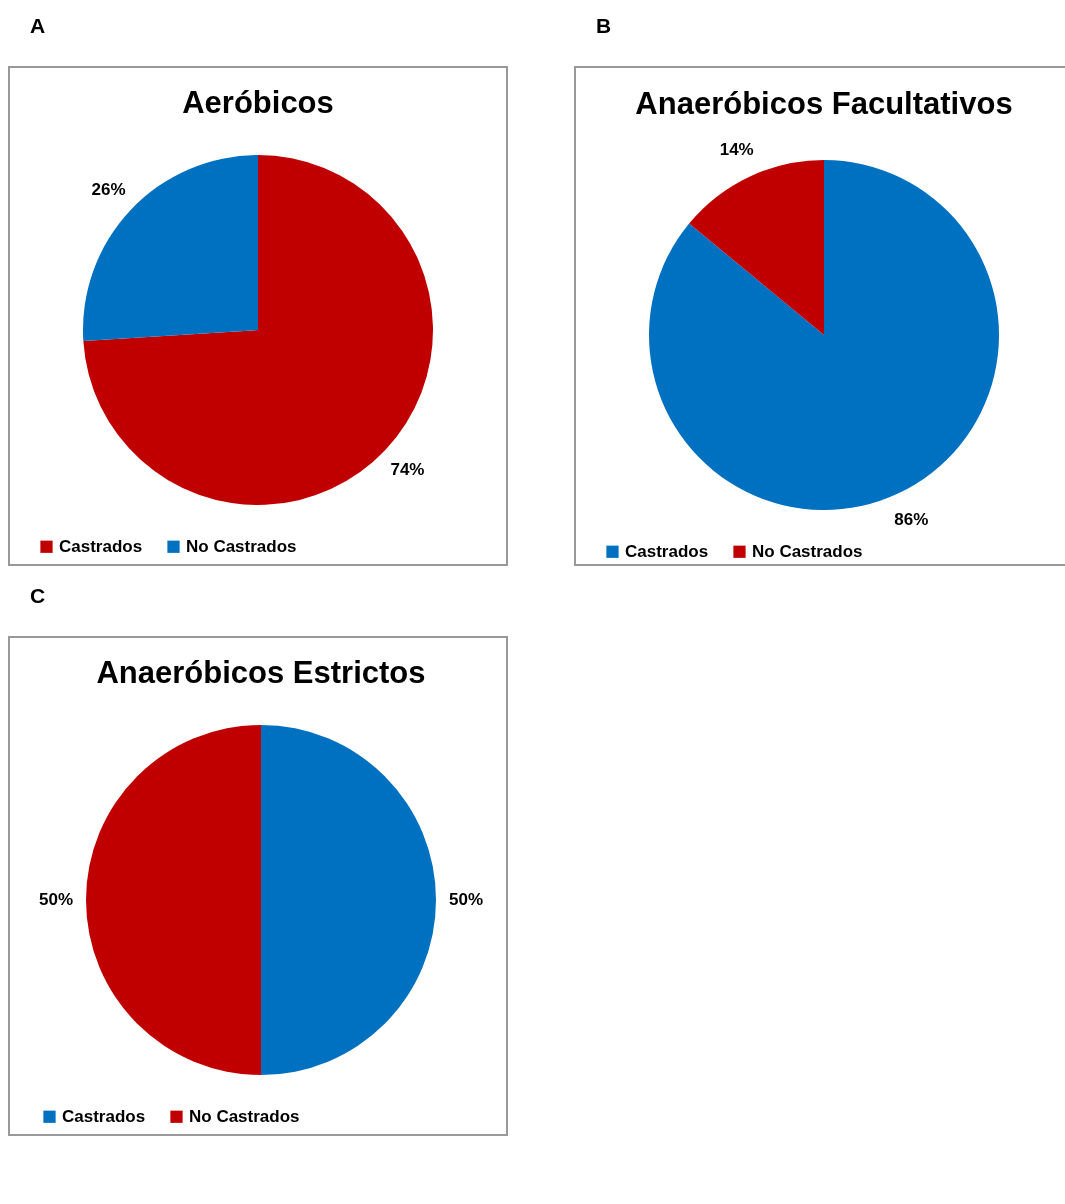 The width and height of the screenshot is (1065, 1204). I want to click on data-label: 74%, so click(407, 470).